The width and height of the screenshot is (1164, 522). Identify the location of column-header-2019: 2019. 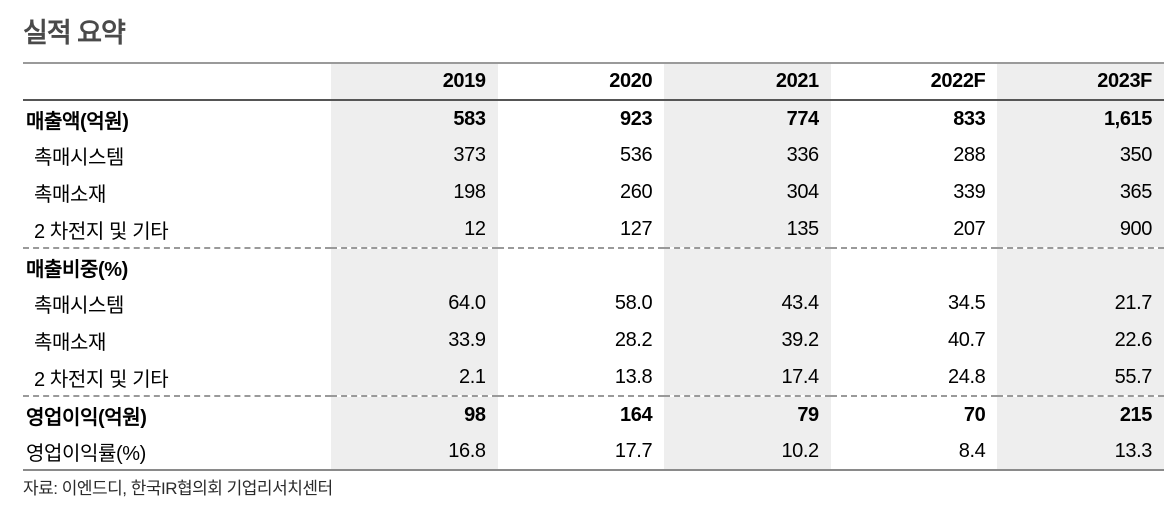
(464, 81).